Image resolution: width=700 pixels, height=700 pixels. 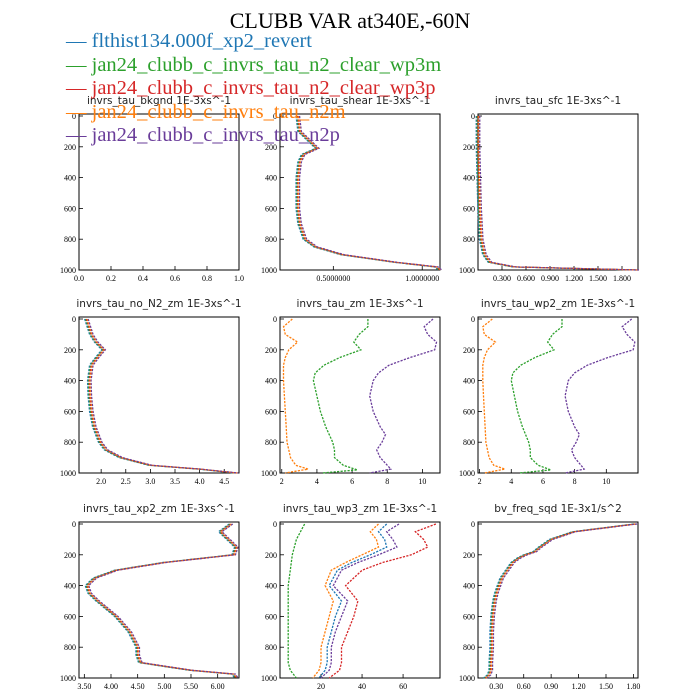 What do you see at coordinates (543, 481) in the screenshot?
I see `x-tick-label: 6` at bounding box center [543, 481].